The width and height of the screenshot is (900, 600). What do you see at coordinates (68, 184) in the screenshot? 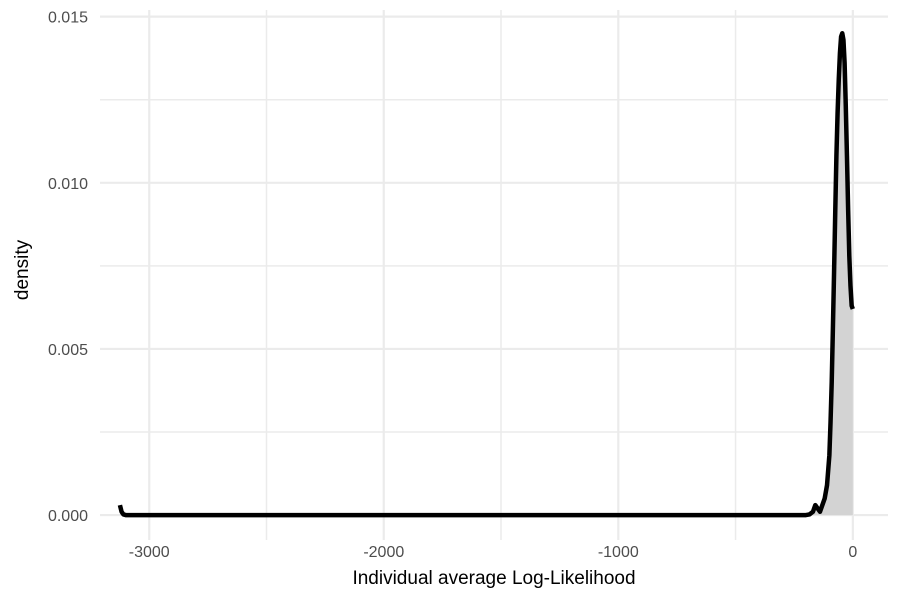
I see `y-tick-label: 0.010` at bounding box center [68, 184].